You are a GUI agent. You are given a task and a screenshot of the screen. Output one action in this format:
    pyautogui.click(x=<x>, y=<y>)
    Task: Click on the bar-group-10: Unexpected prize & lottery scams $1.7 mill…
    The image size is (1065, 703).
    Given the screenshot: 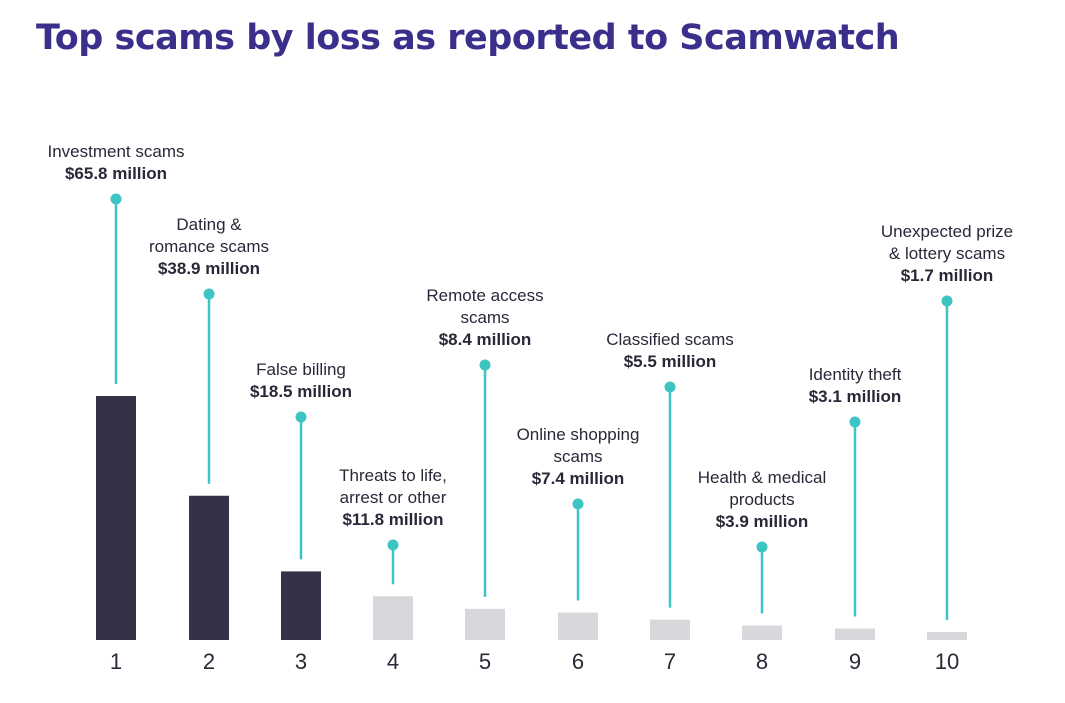 What is the action you would take?
    pyautogui.click(x=947, y=448)
    